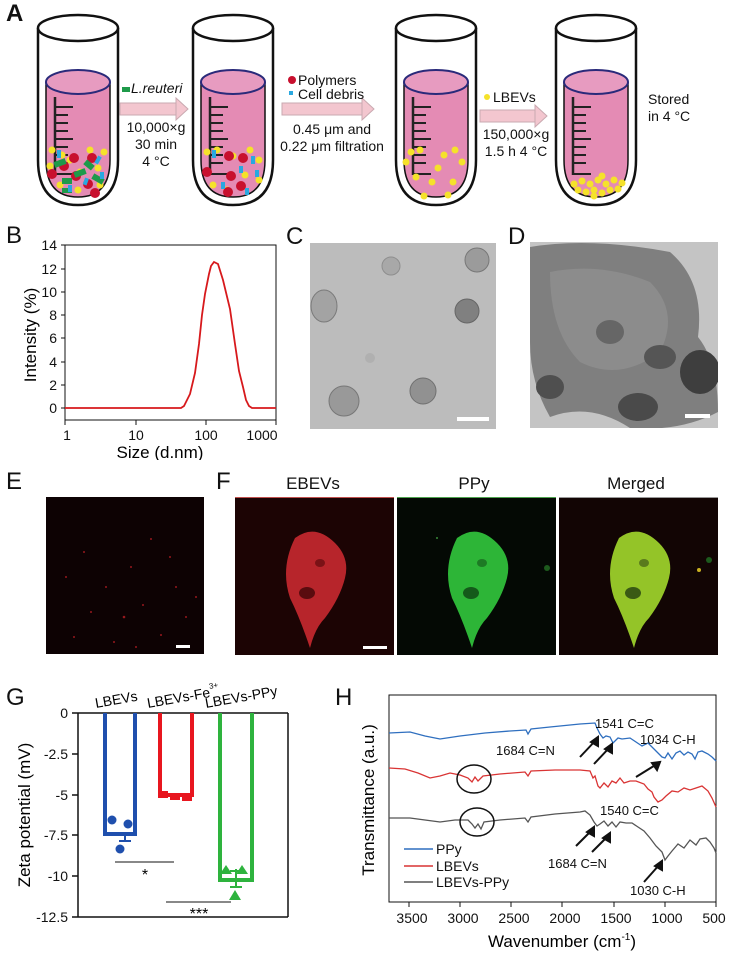 The height and width of the screenshot is (955, 736). I want to click on fluorescence-ebevs, so click(314, 576).